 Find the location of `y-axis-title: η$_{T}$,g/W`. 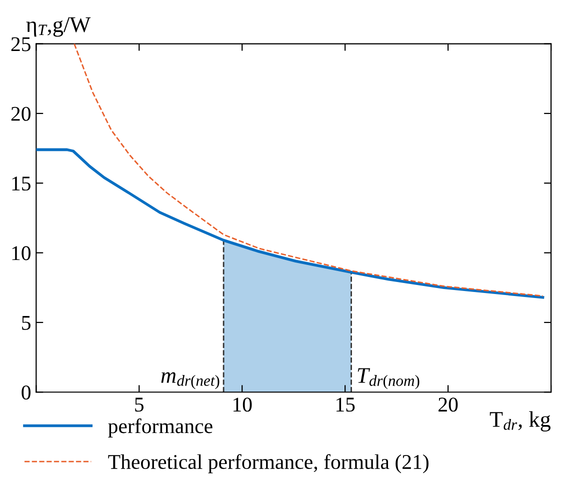

y-axis-title: η$_{T}$,g/W is located at coordinates (58, 27).